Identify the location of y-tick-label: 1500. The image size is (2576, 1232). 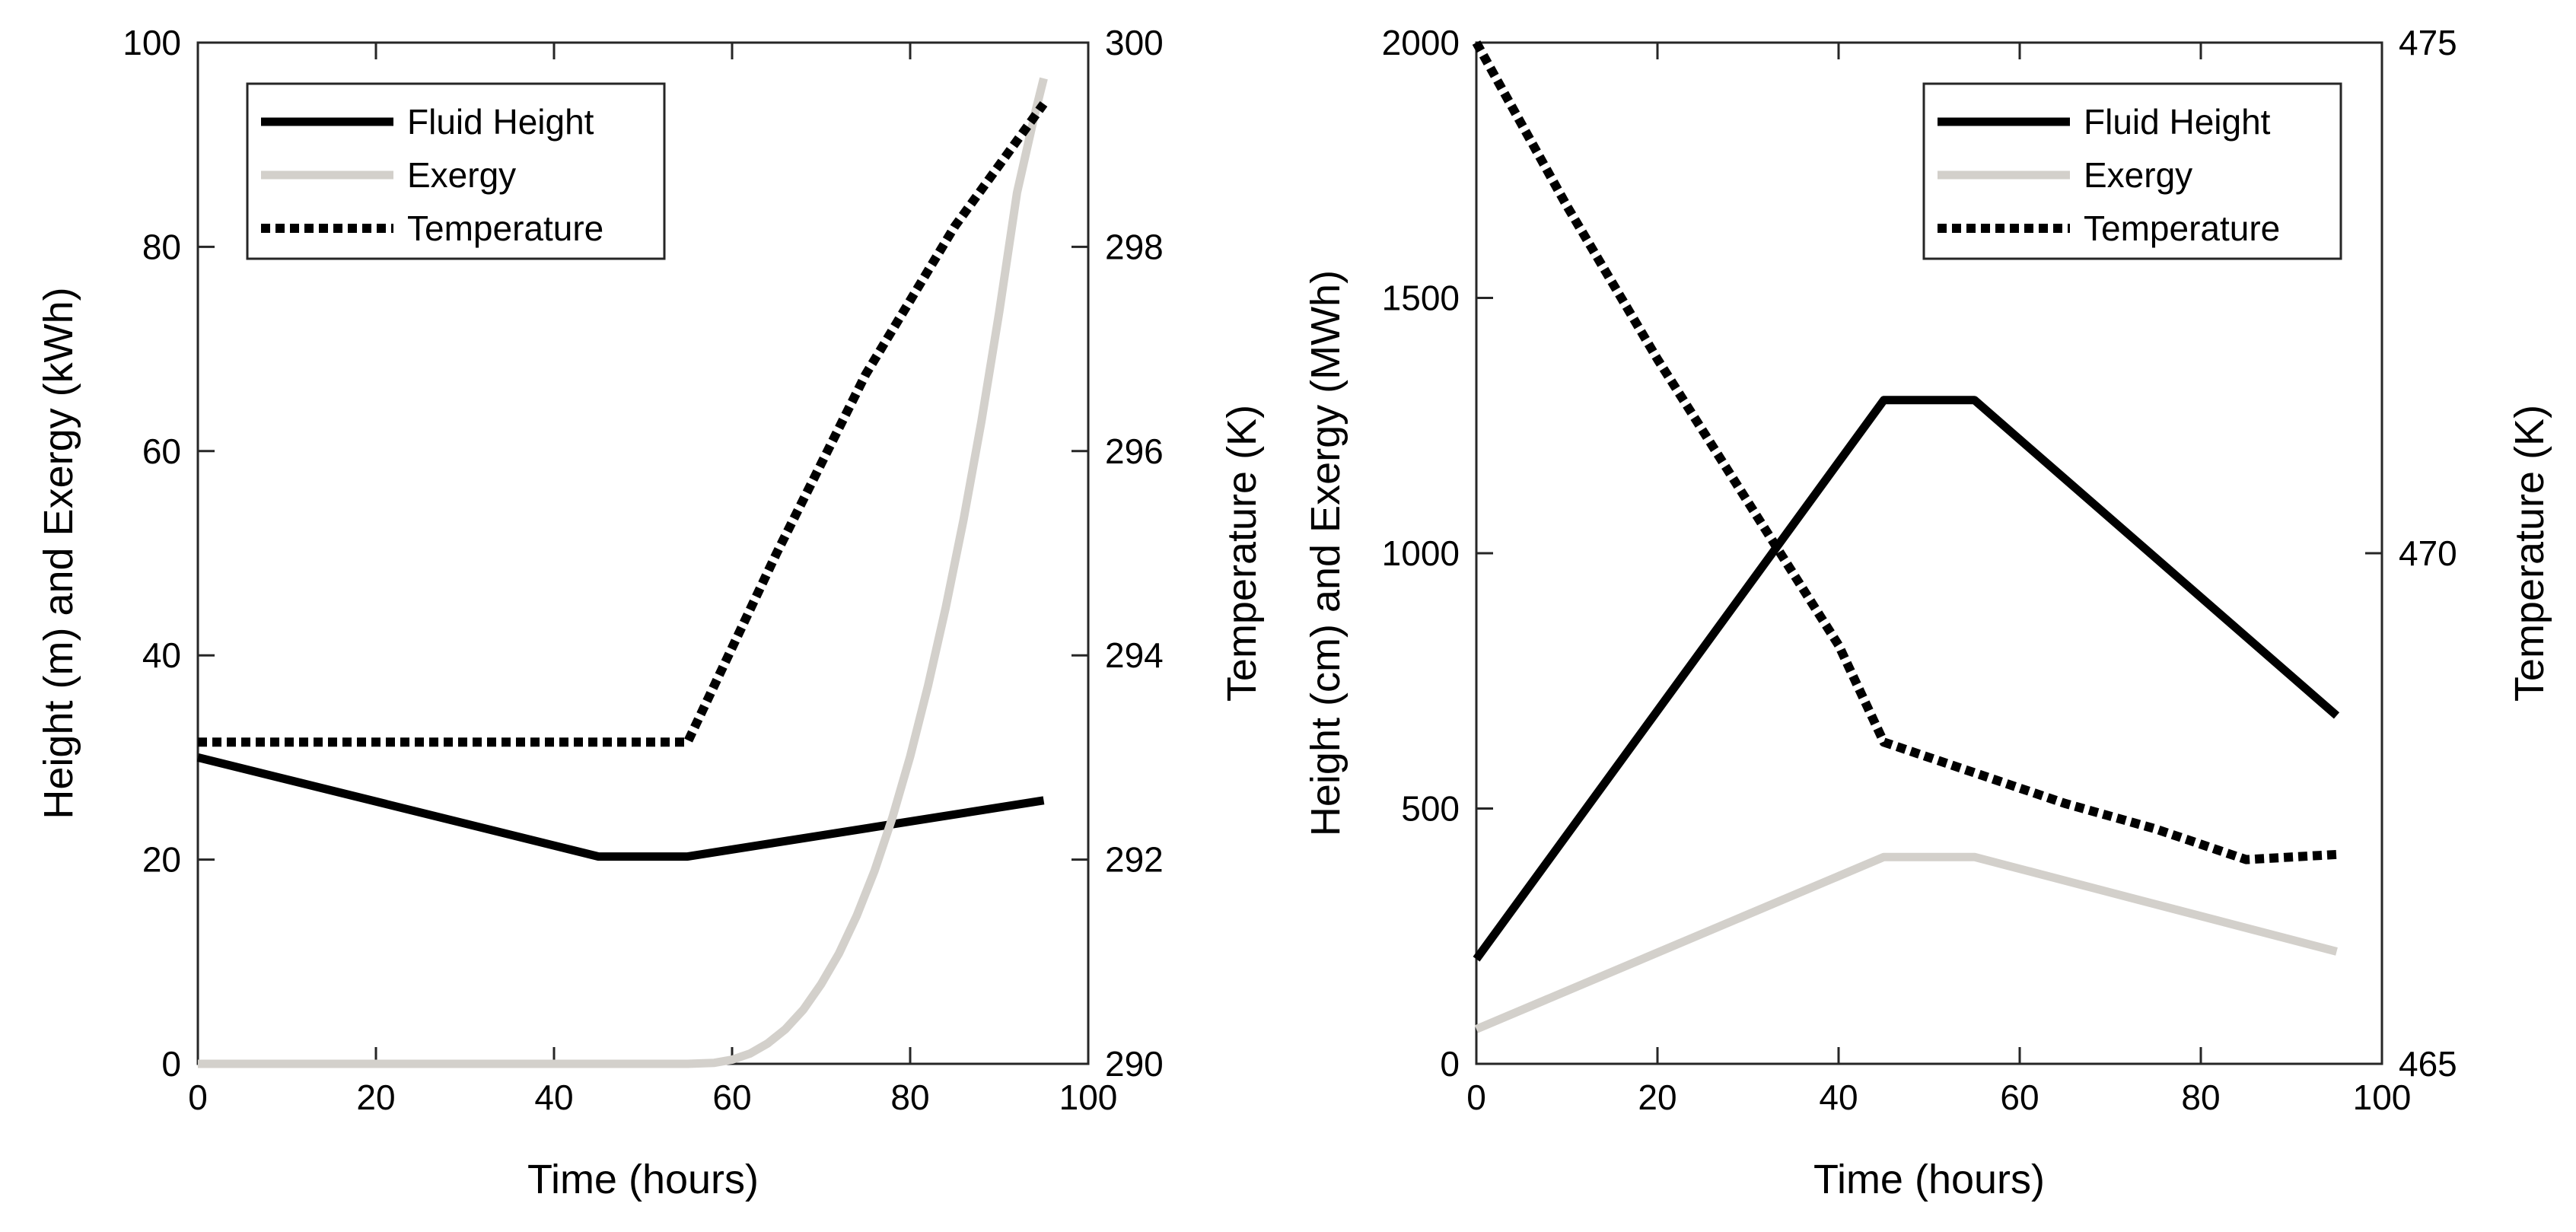
(1421, 298).